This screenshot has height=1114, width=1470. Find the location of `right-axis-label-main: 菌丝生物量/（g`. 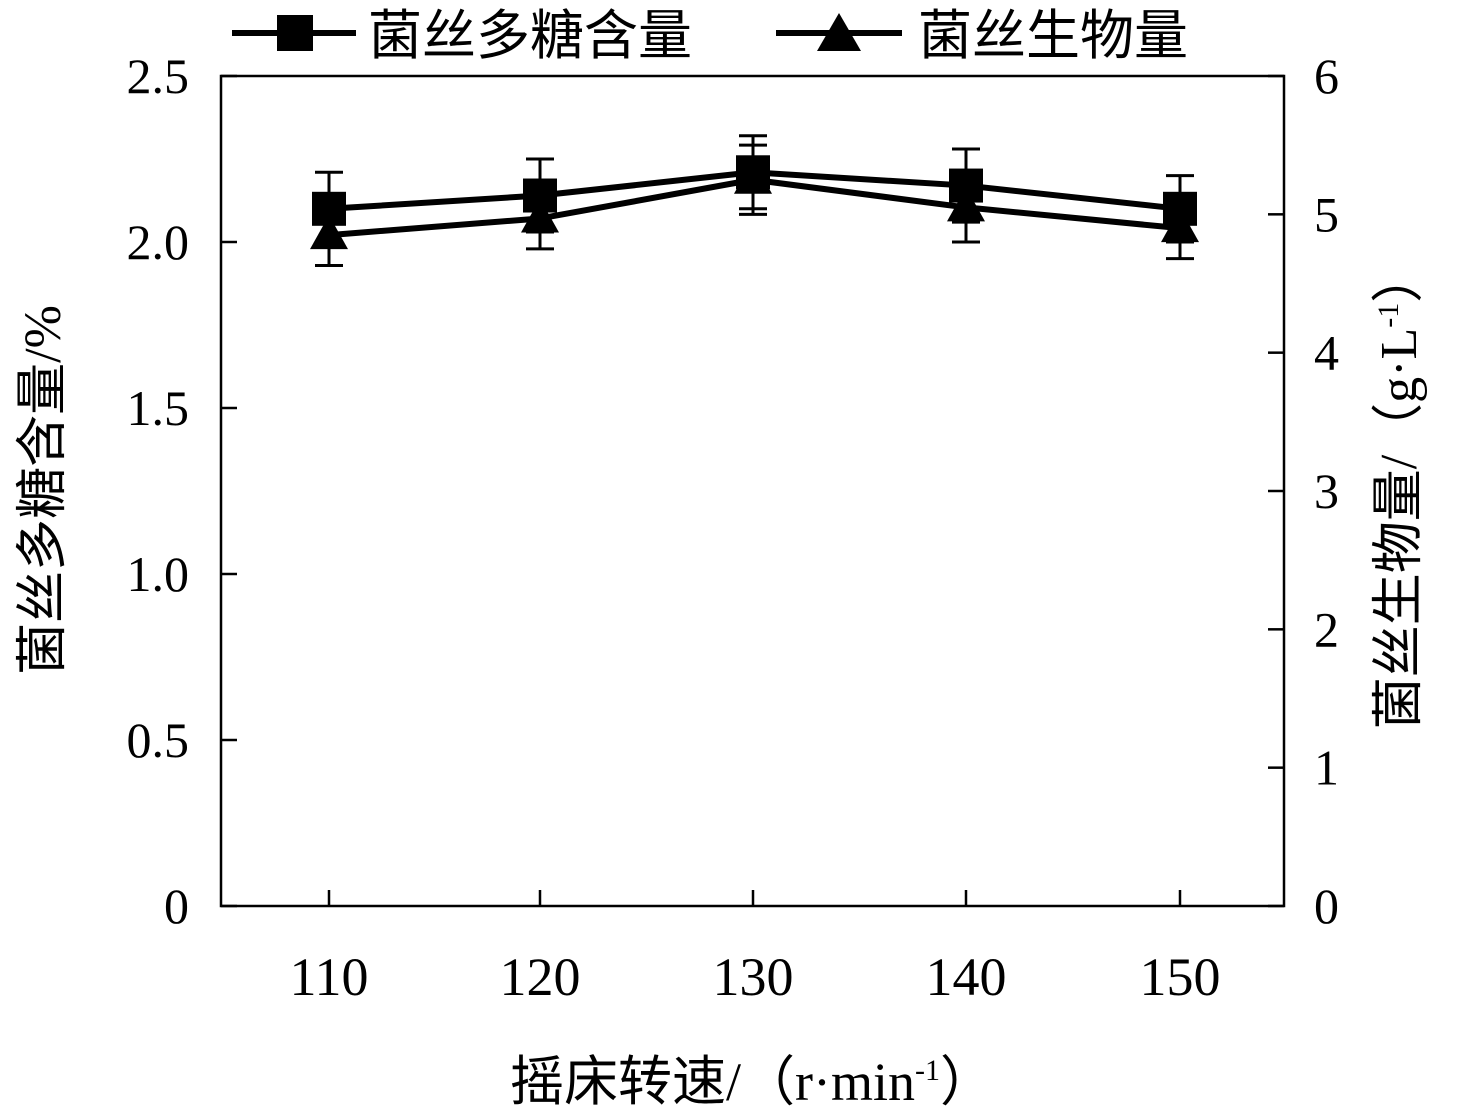

right-axis-label-main: 菌丝生物量/（g is located at coordinates (1399, 553).